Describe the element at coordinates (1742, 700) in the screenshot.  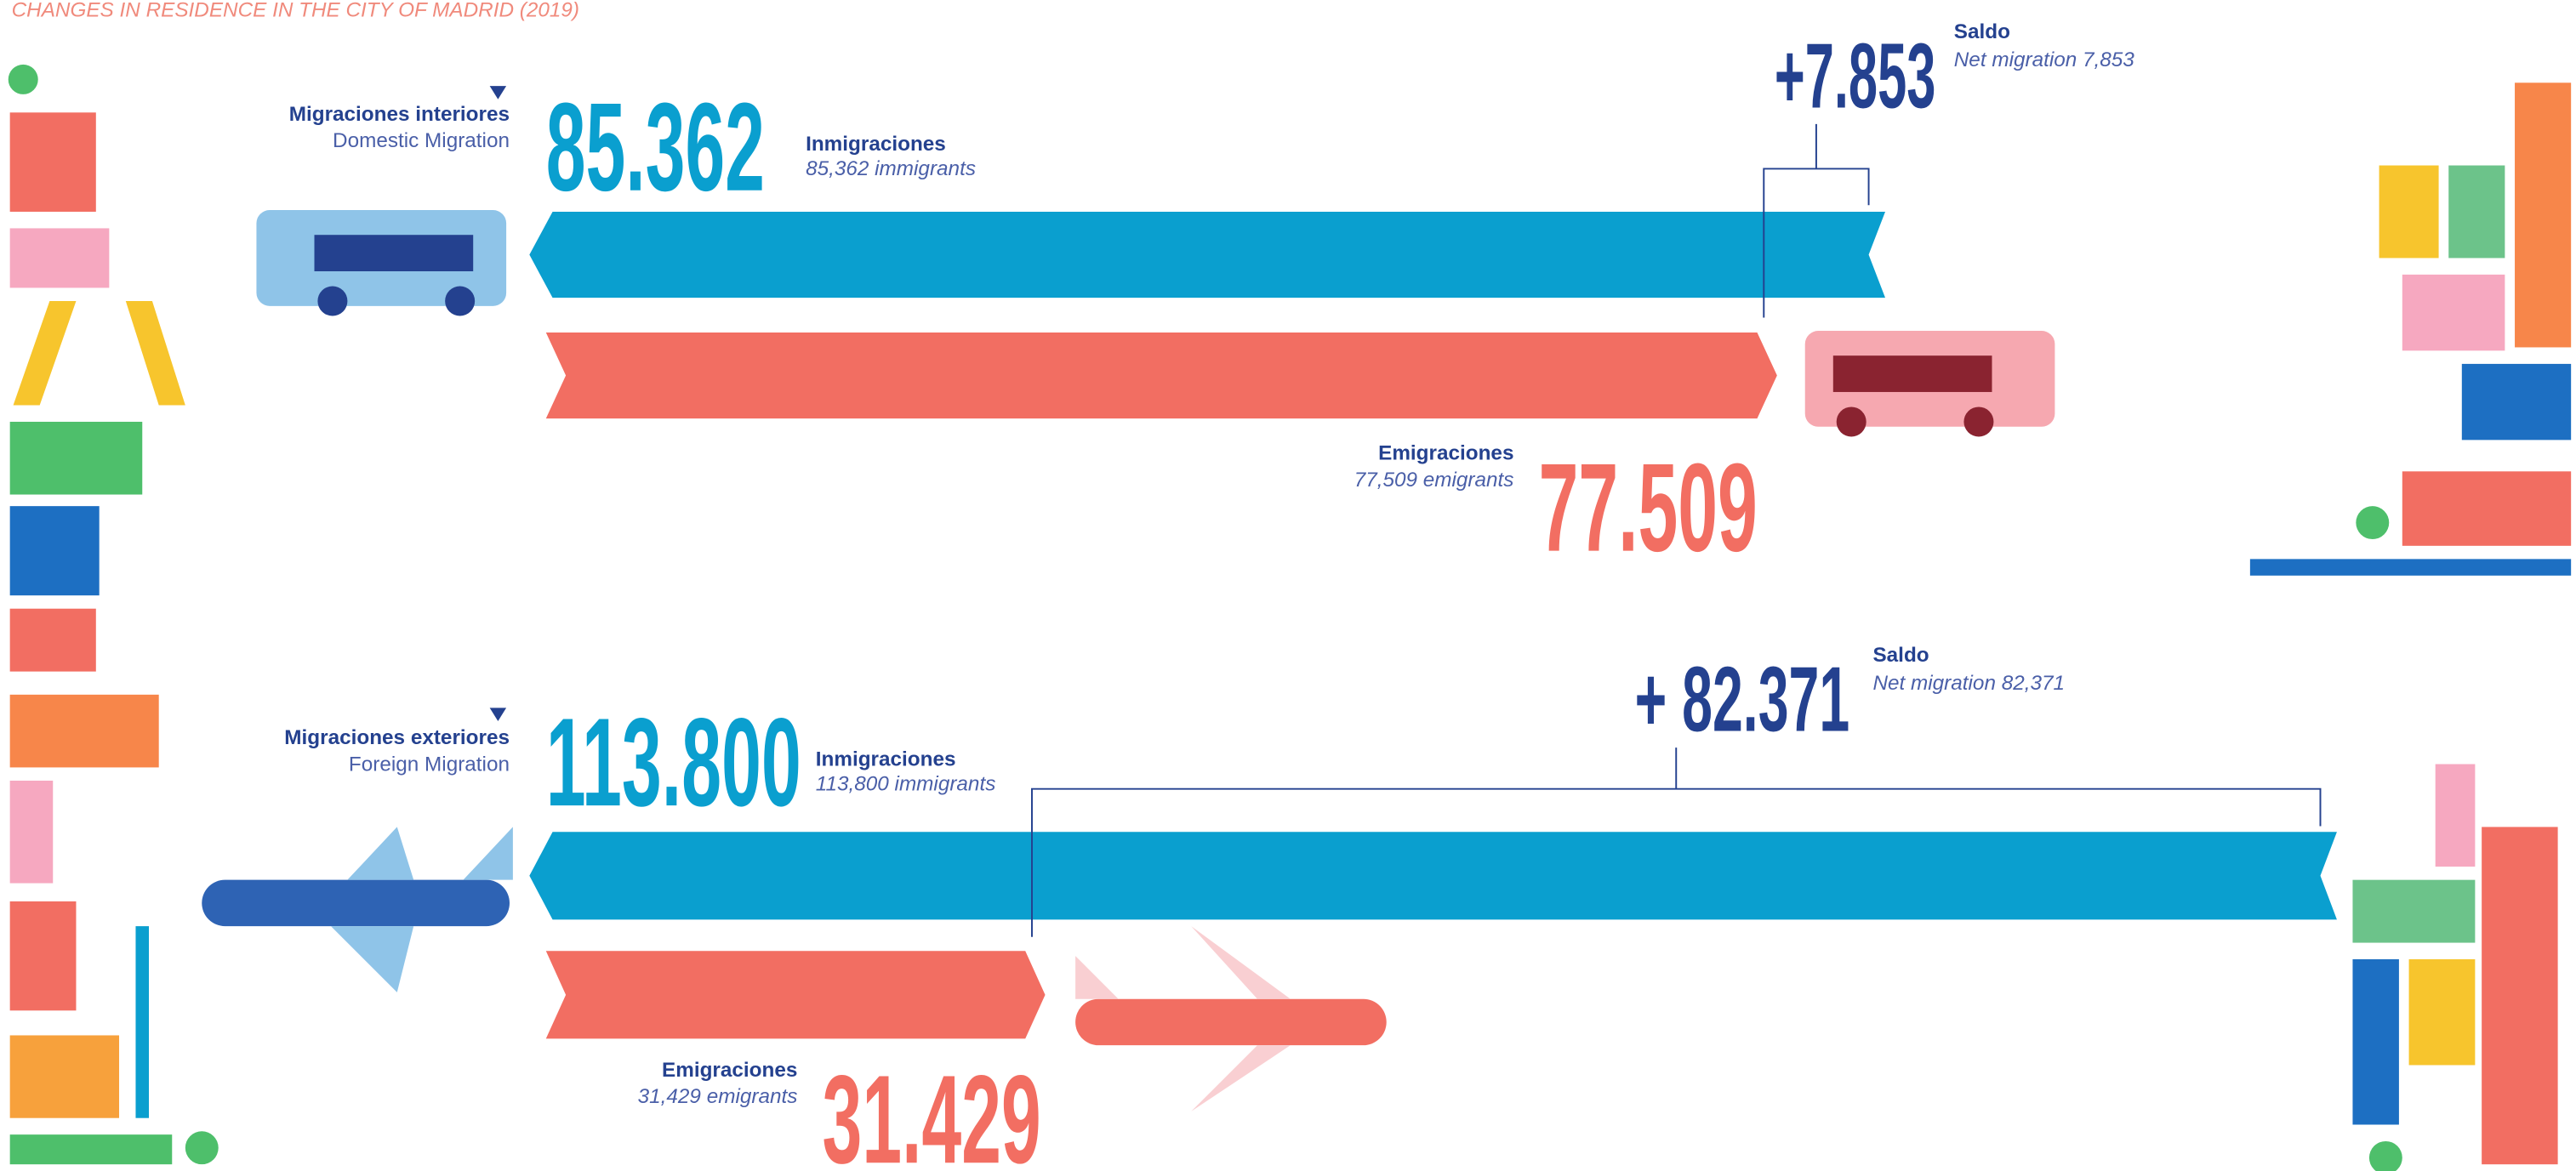
I see `big-number: + 82.371` at that location.